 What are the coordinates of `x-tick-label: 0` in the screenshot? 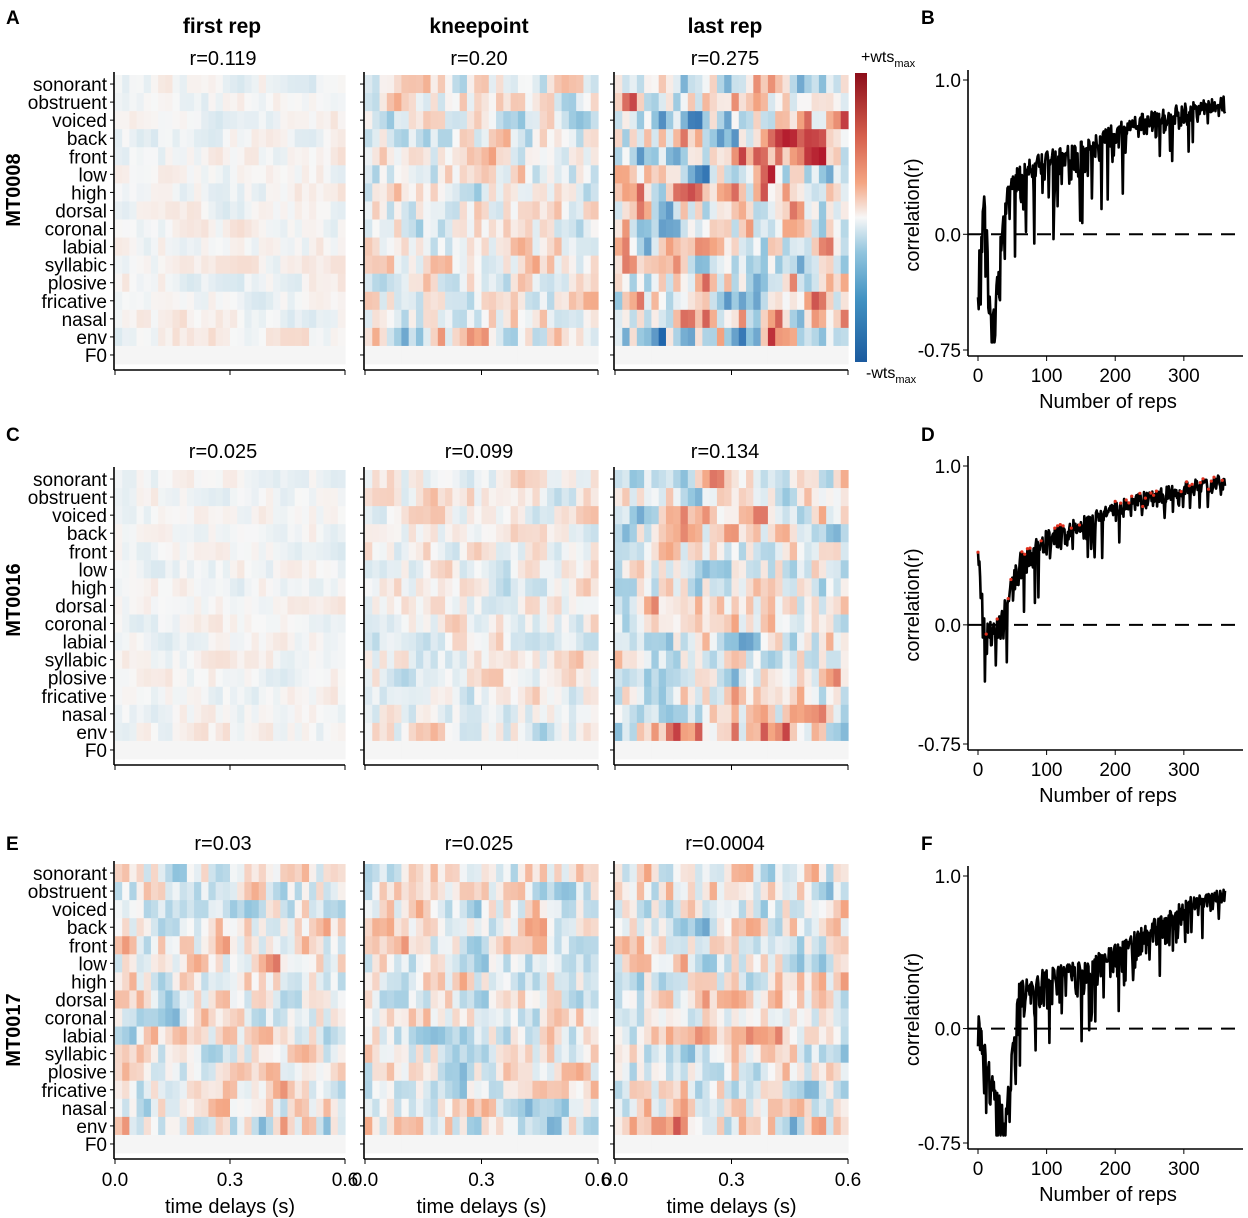 It's located at (978, 376).